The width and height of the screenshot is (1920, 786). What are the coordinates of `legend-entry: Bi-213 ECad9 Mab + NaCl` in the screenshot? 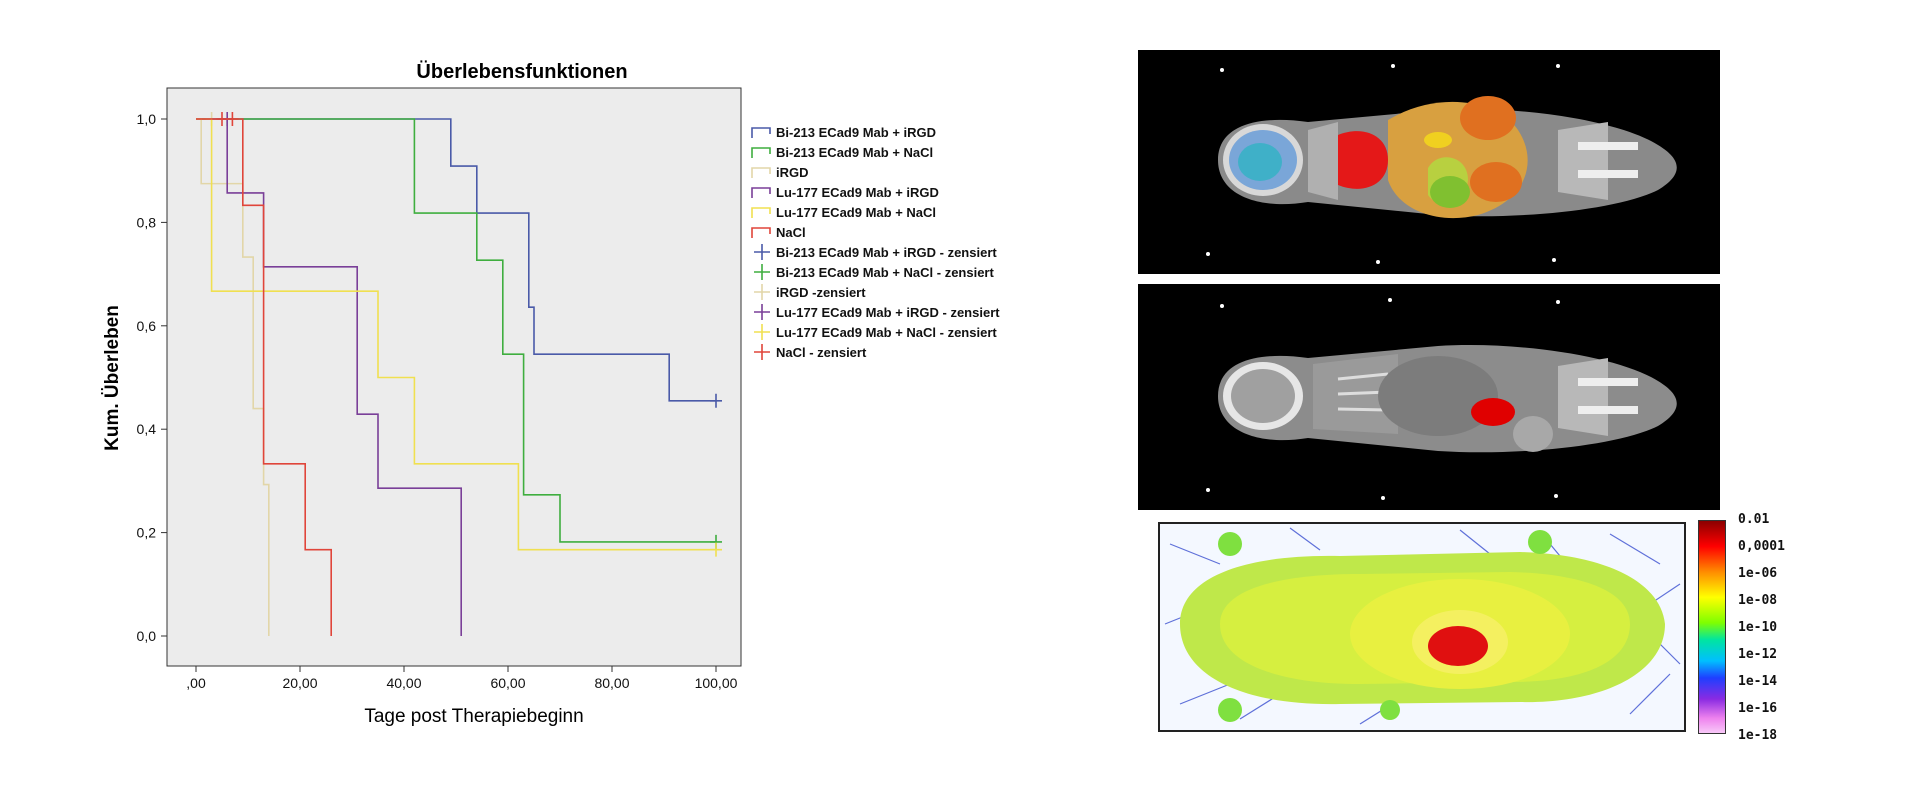 It's located at (854, 152).